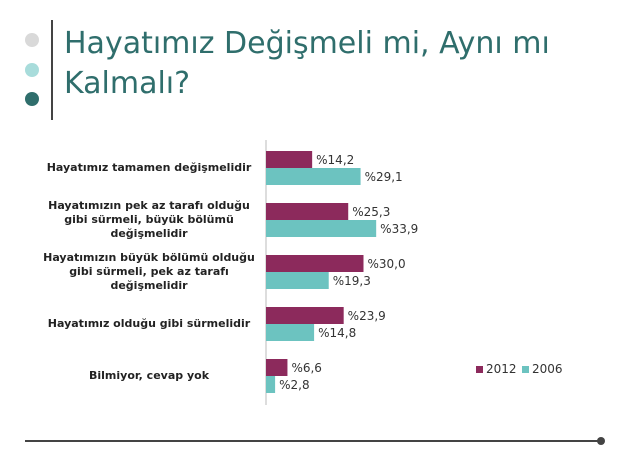  Describe the element at coordinates (149, 167) in the screenshot. I see `category-label: Hayatımız tamamen değişmelidir` at that location.